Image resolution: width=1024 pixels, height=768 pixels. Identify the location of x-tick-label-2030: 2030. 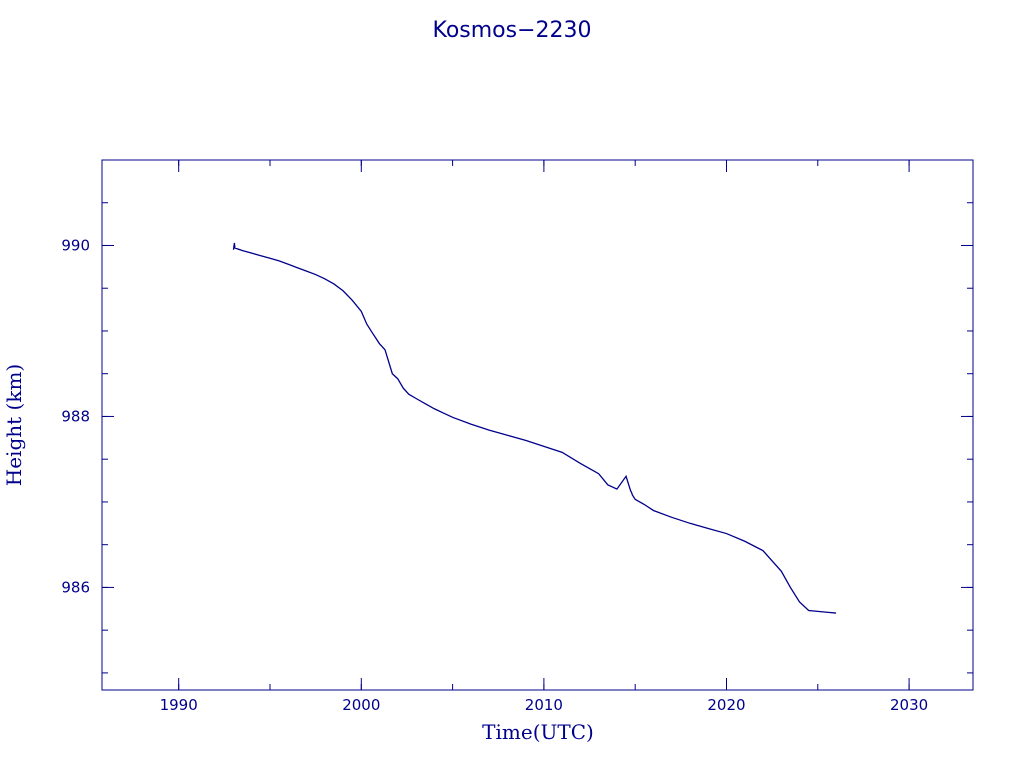
(909, 705).